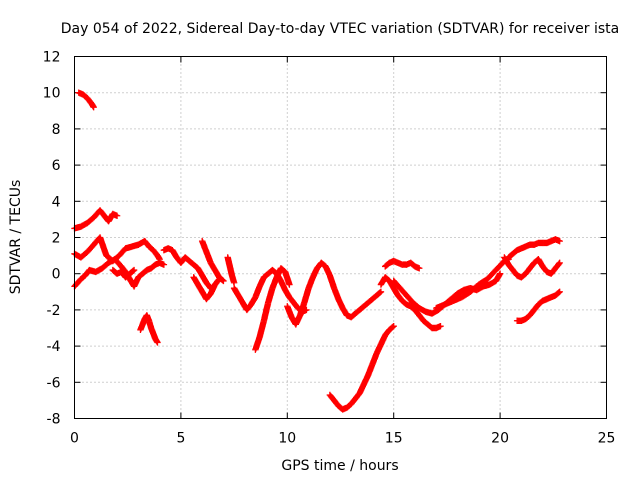 Image resolution: width=640 pixels, height=480 pixels. Describe the element at coordinates (56, 130) in the screenshot. I see `y-tick-label: 8` at that location.